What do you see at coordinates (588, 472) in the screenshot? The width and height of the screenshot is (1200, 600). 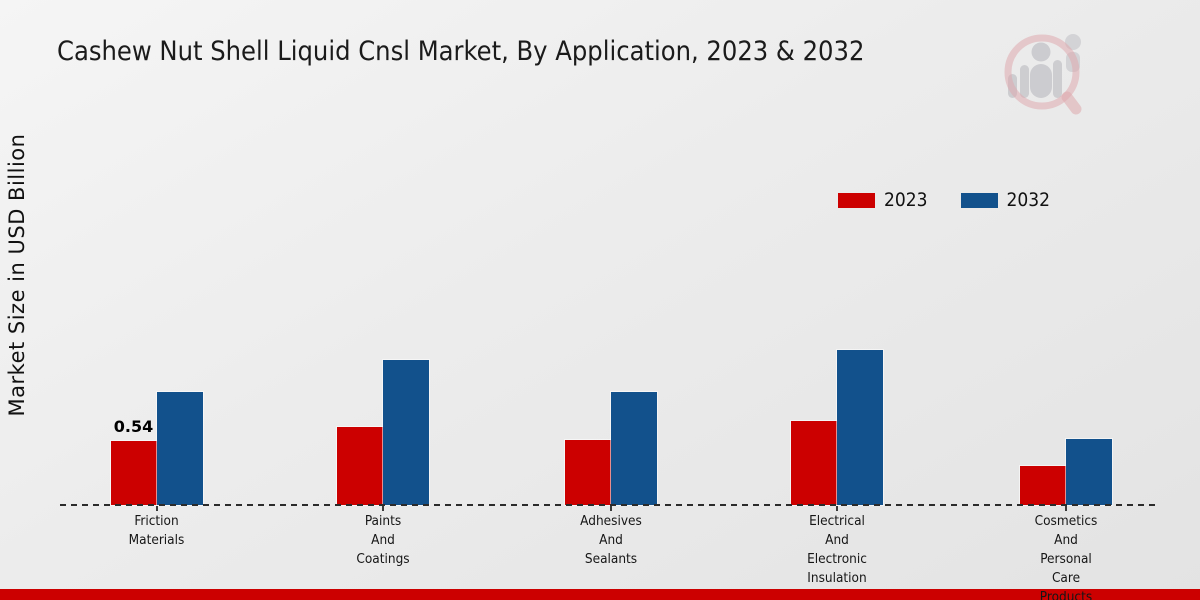 I see `bar-2023-adhesives-and-sealants` at bounding box center [588, 472].